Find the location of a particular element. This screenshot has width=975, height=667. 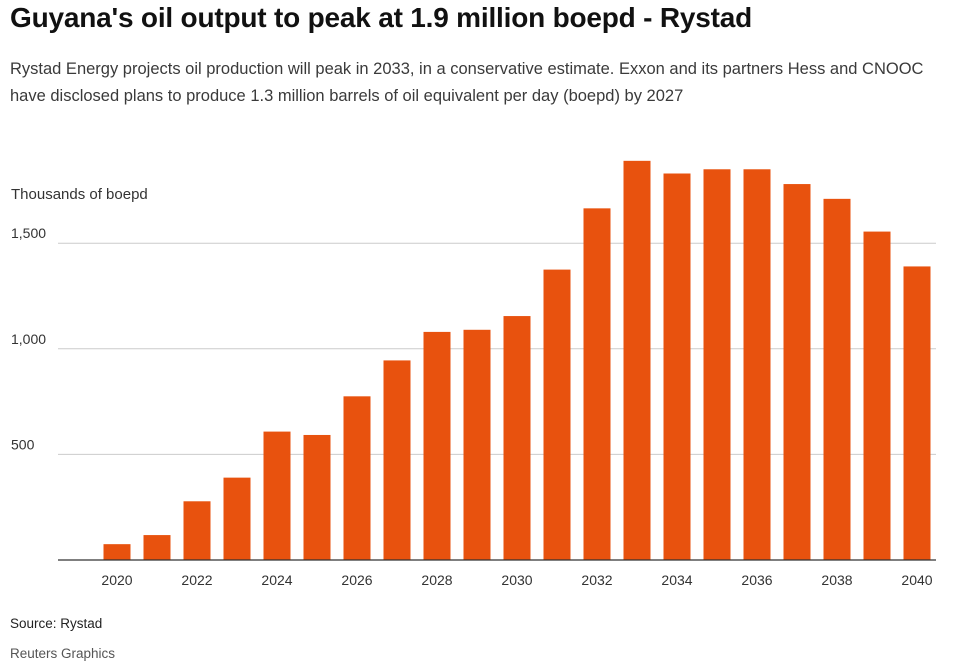

x-tick-label: 2024 is located at coordinates (276, 580).